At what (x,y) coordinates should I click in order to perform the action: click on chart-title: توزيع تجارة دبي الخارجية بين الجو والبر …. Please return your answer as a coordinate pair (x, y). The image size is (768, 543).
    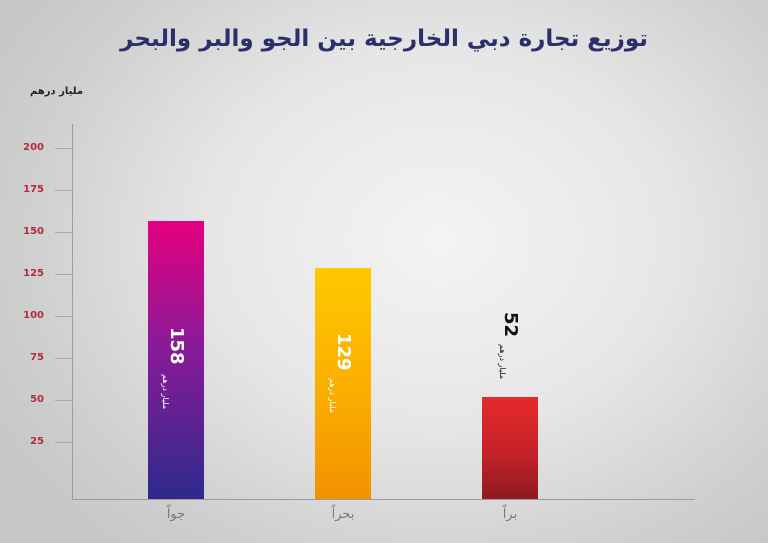
    Looking at the image, I should click on (384, 39).